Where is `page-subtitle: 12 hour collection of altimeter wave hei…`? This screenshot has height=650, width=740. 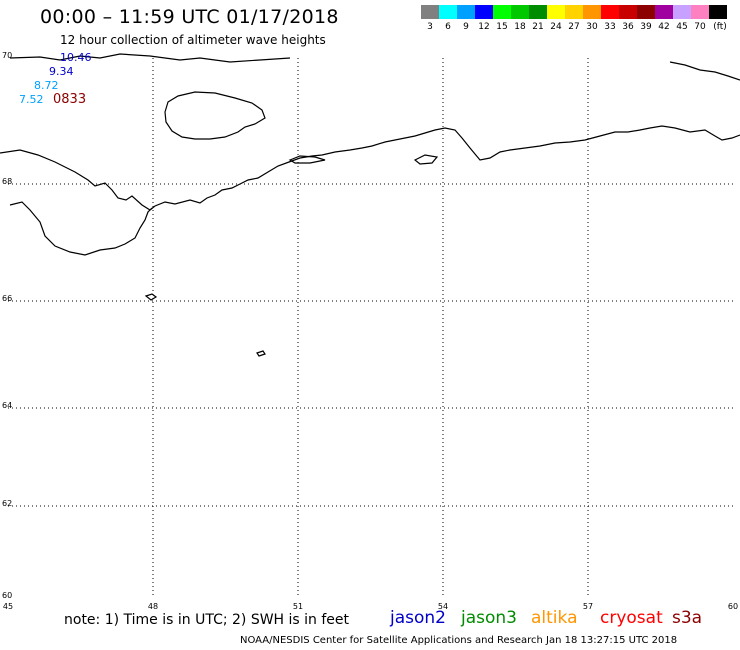
page-subtitle: 12 hour collection of altimeter wave hei… is located at coordinates (193, 40).